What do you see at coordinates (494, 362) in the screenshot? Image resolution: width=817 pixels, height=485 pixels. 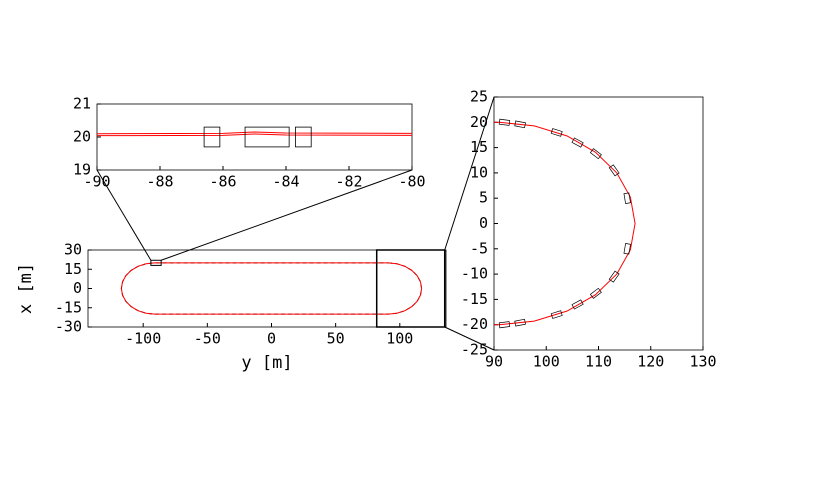 I see `x-tick-label: 90` at bounding box center [494, 362].